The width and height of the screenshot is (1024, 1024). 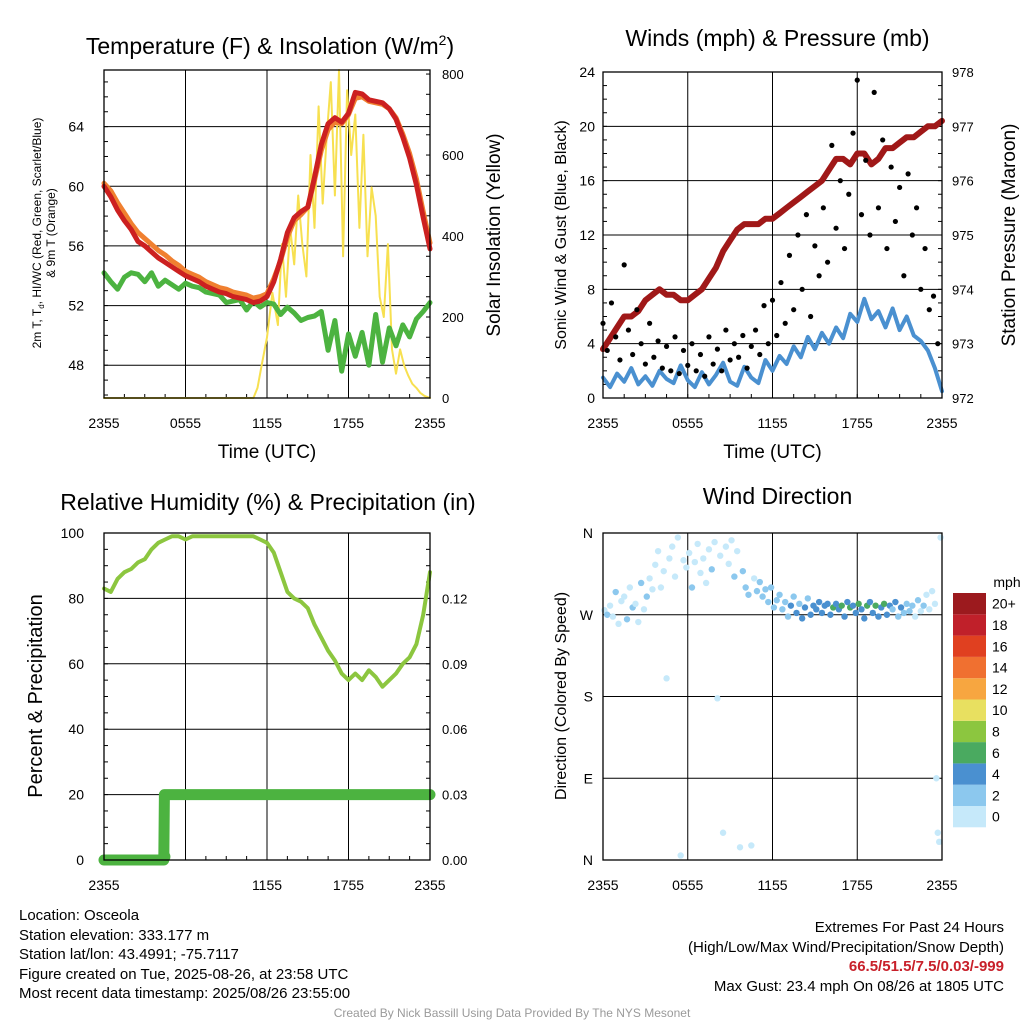 What do you see at coordinates (76, 795) in the screenshot?
I see `y-tick-label: 20` at bounding box center [76, 795].